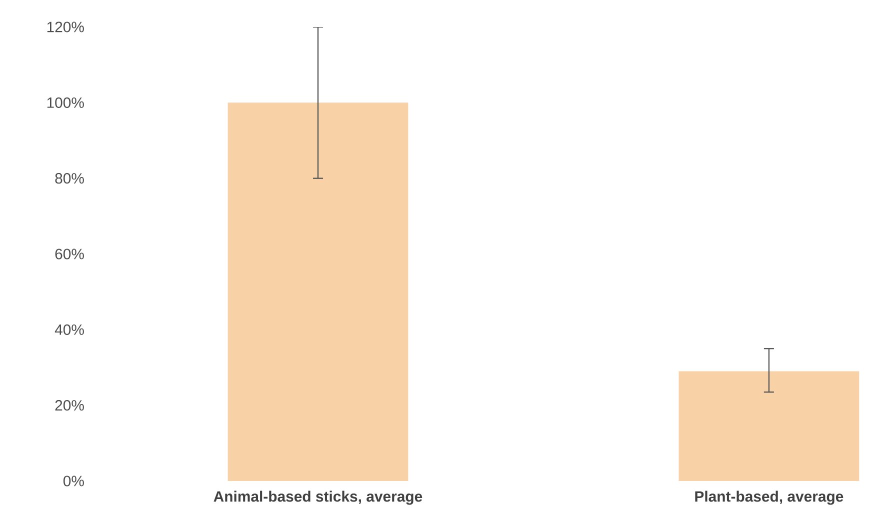 The width and height of the screenshot is (893, 519). What do you see at coordinates (318, 497) in the screenshot?
I see `x-tick-label: Animal-based sticks, average` at bounding box center [318, 497].